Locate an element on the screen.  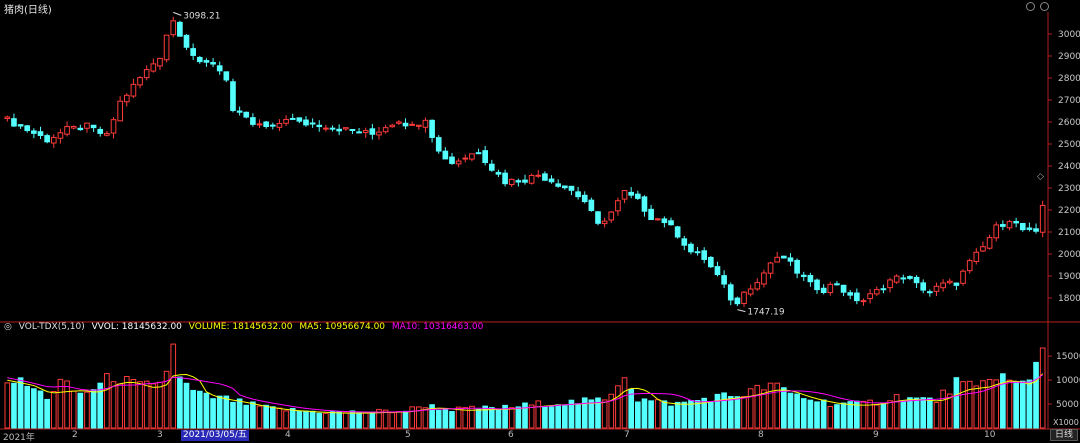
volume-value: VOLUME: 18145632.00 is located at coordinates (240, 327).